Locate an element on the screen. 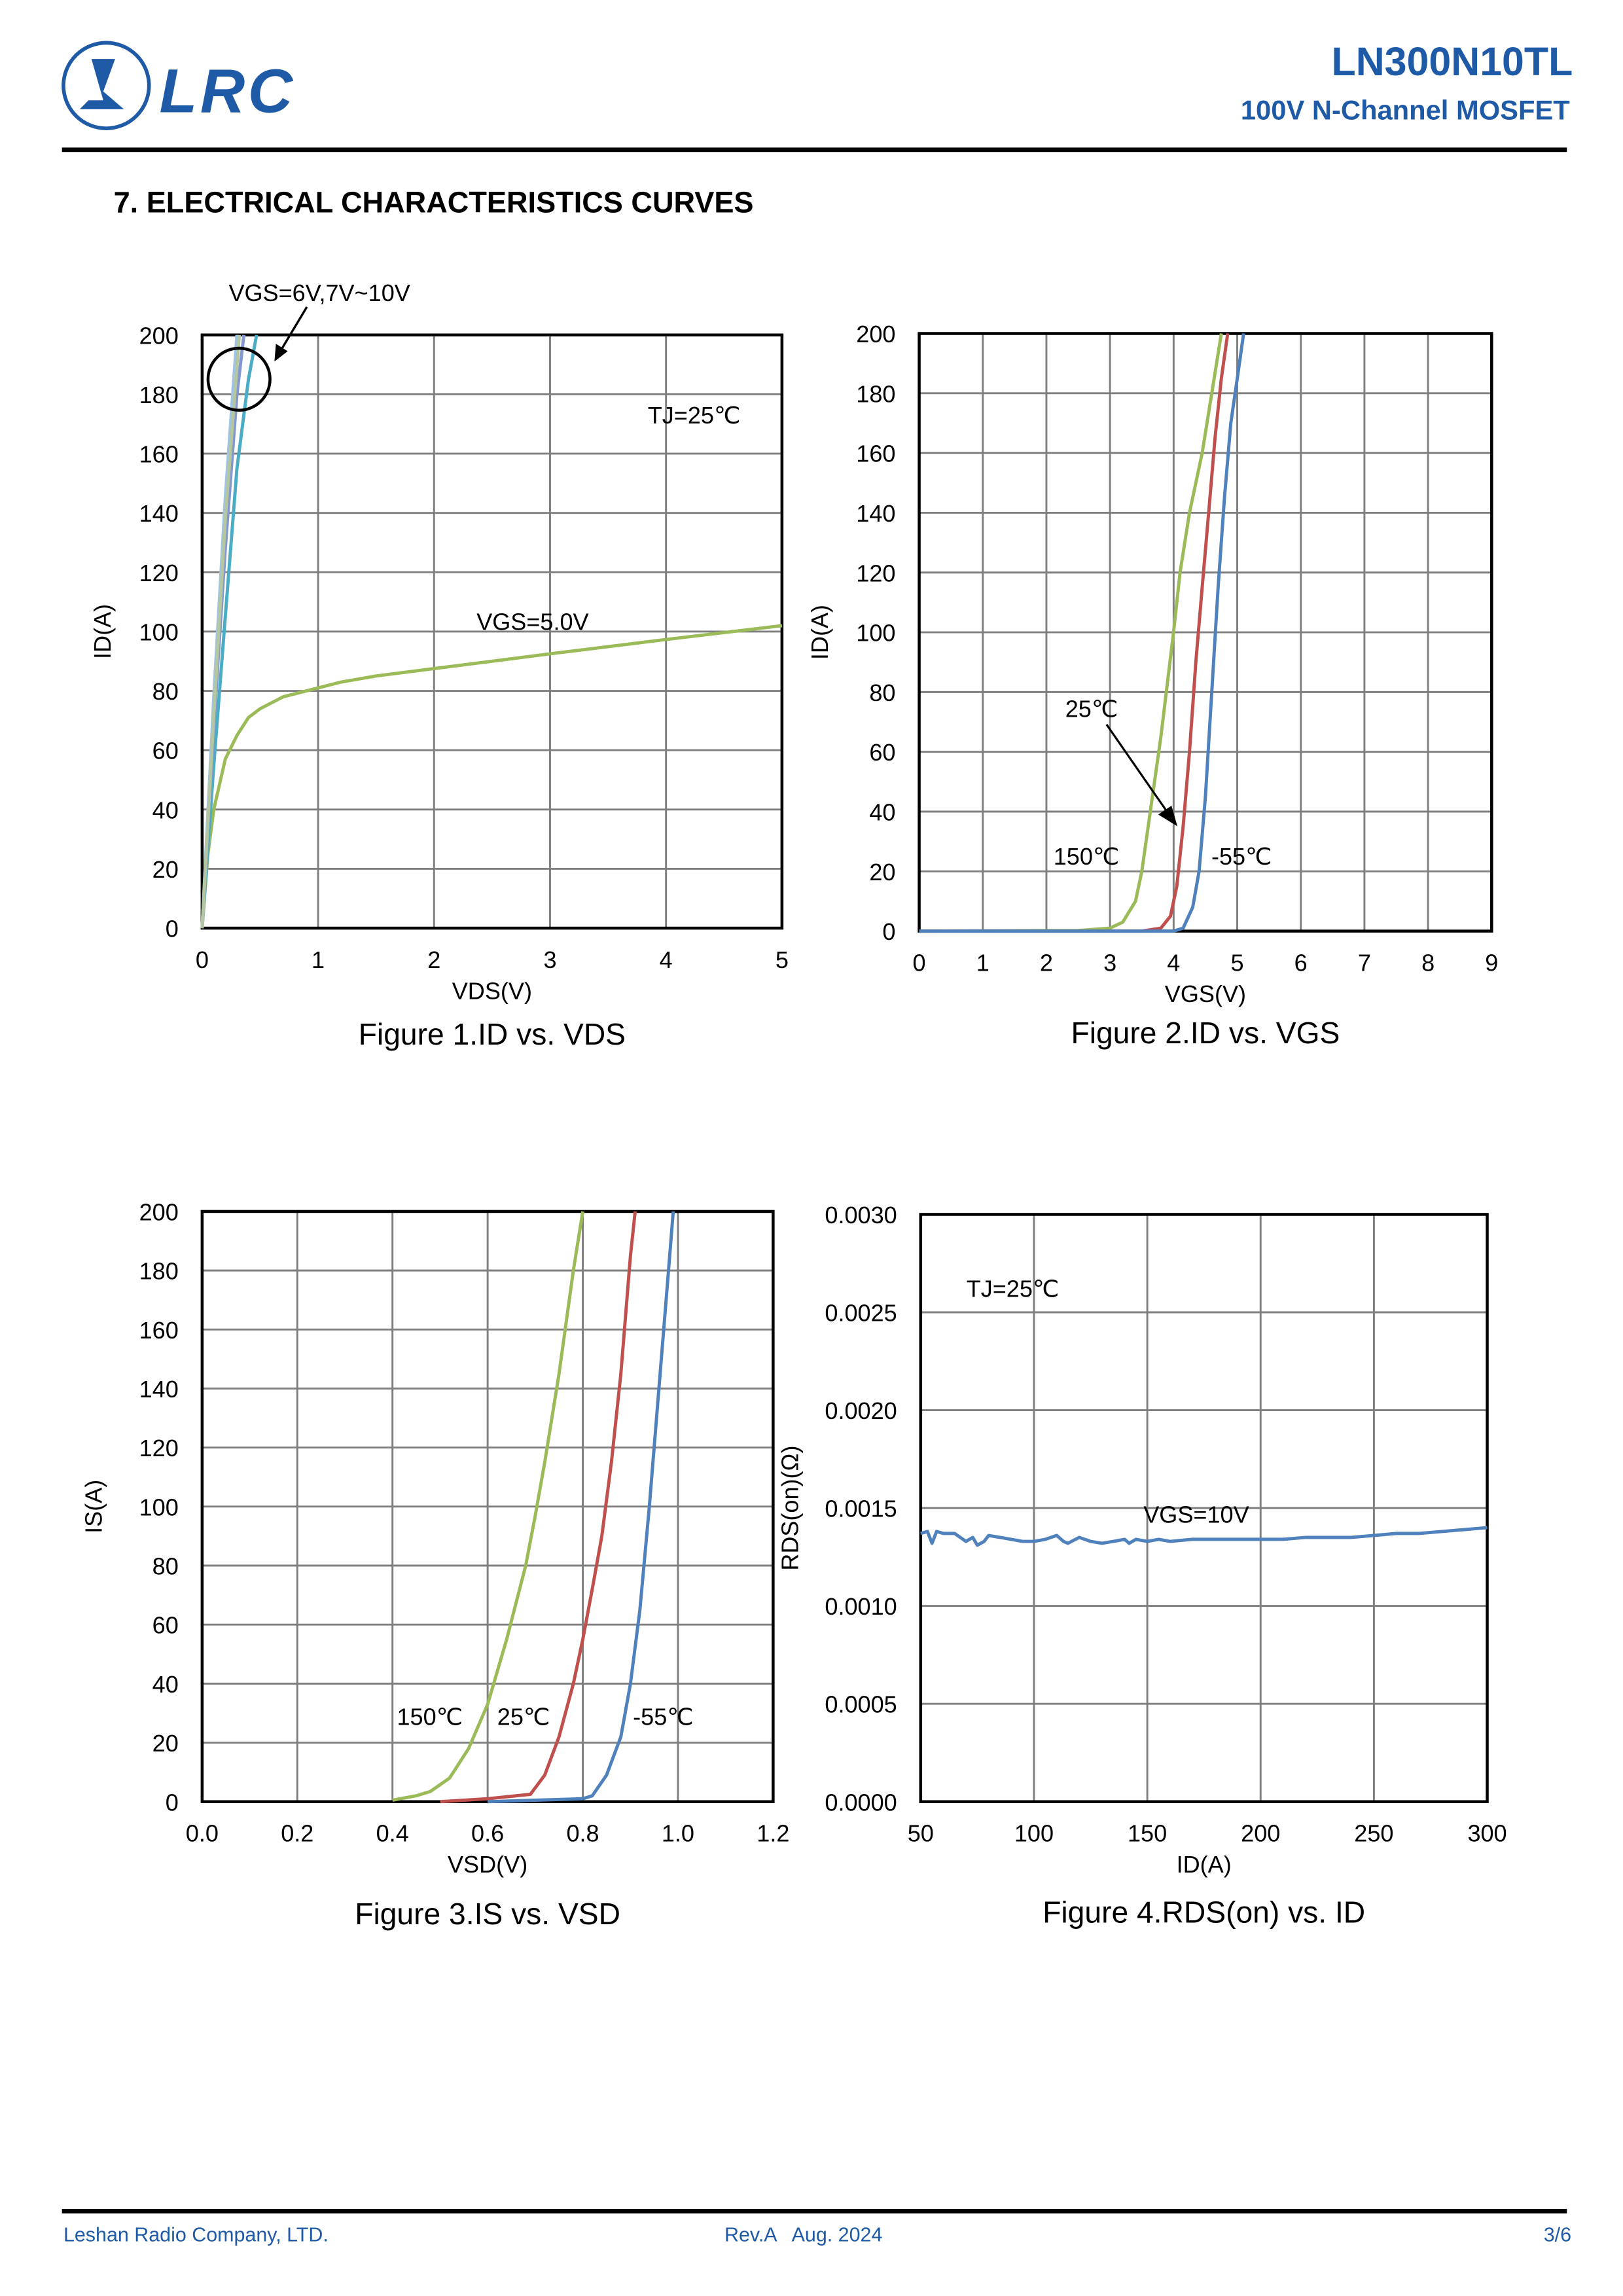 This screenshot has width=1623, height=2296. footer-revision: Rev.A Aug. 2024 is located at coordinates (803, 2234).